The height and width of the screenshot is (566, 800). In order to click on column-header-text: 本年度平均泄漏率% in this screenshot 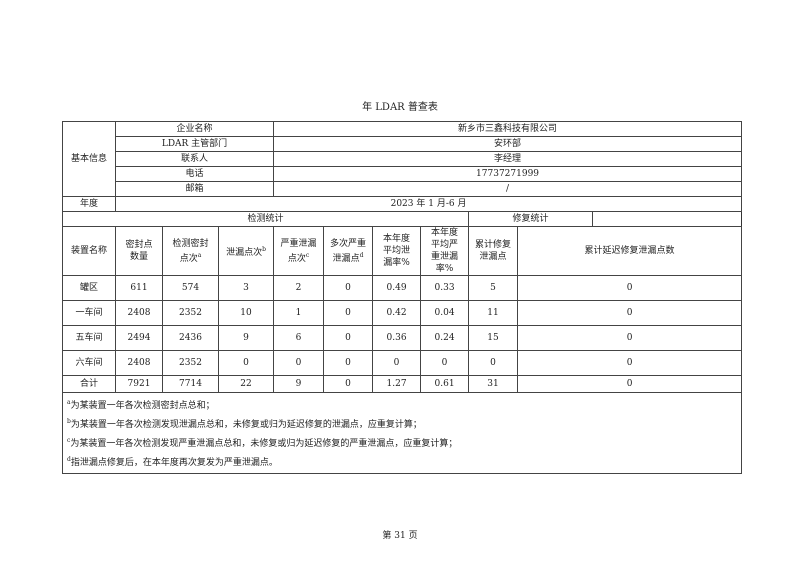, I will do `click(397, 251)`.